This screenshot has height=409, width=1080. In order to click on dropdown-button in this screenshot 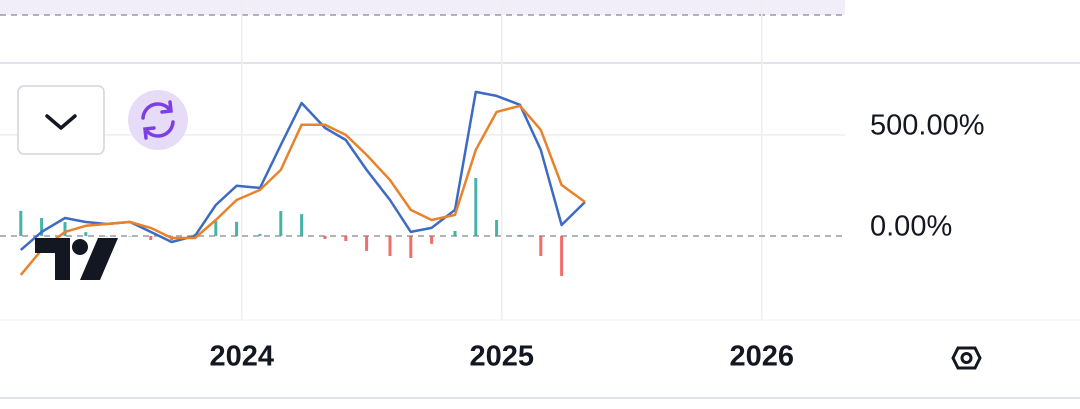, I will do `click(61, 120)`.